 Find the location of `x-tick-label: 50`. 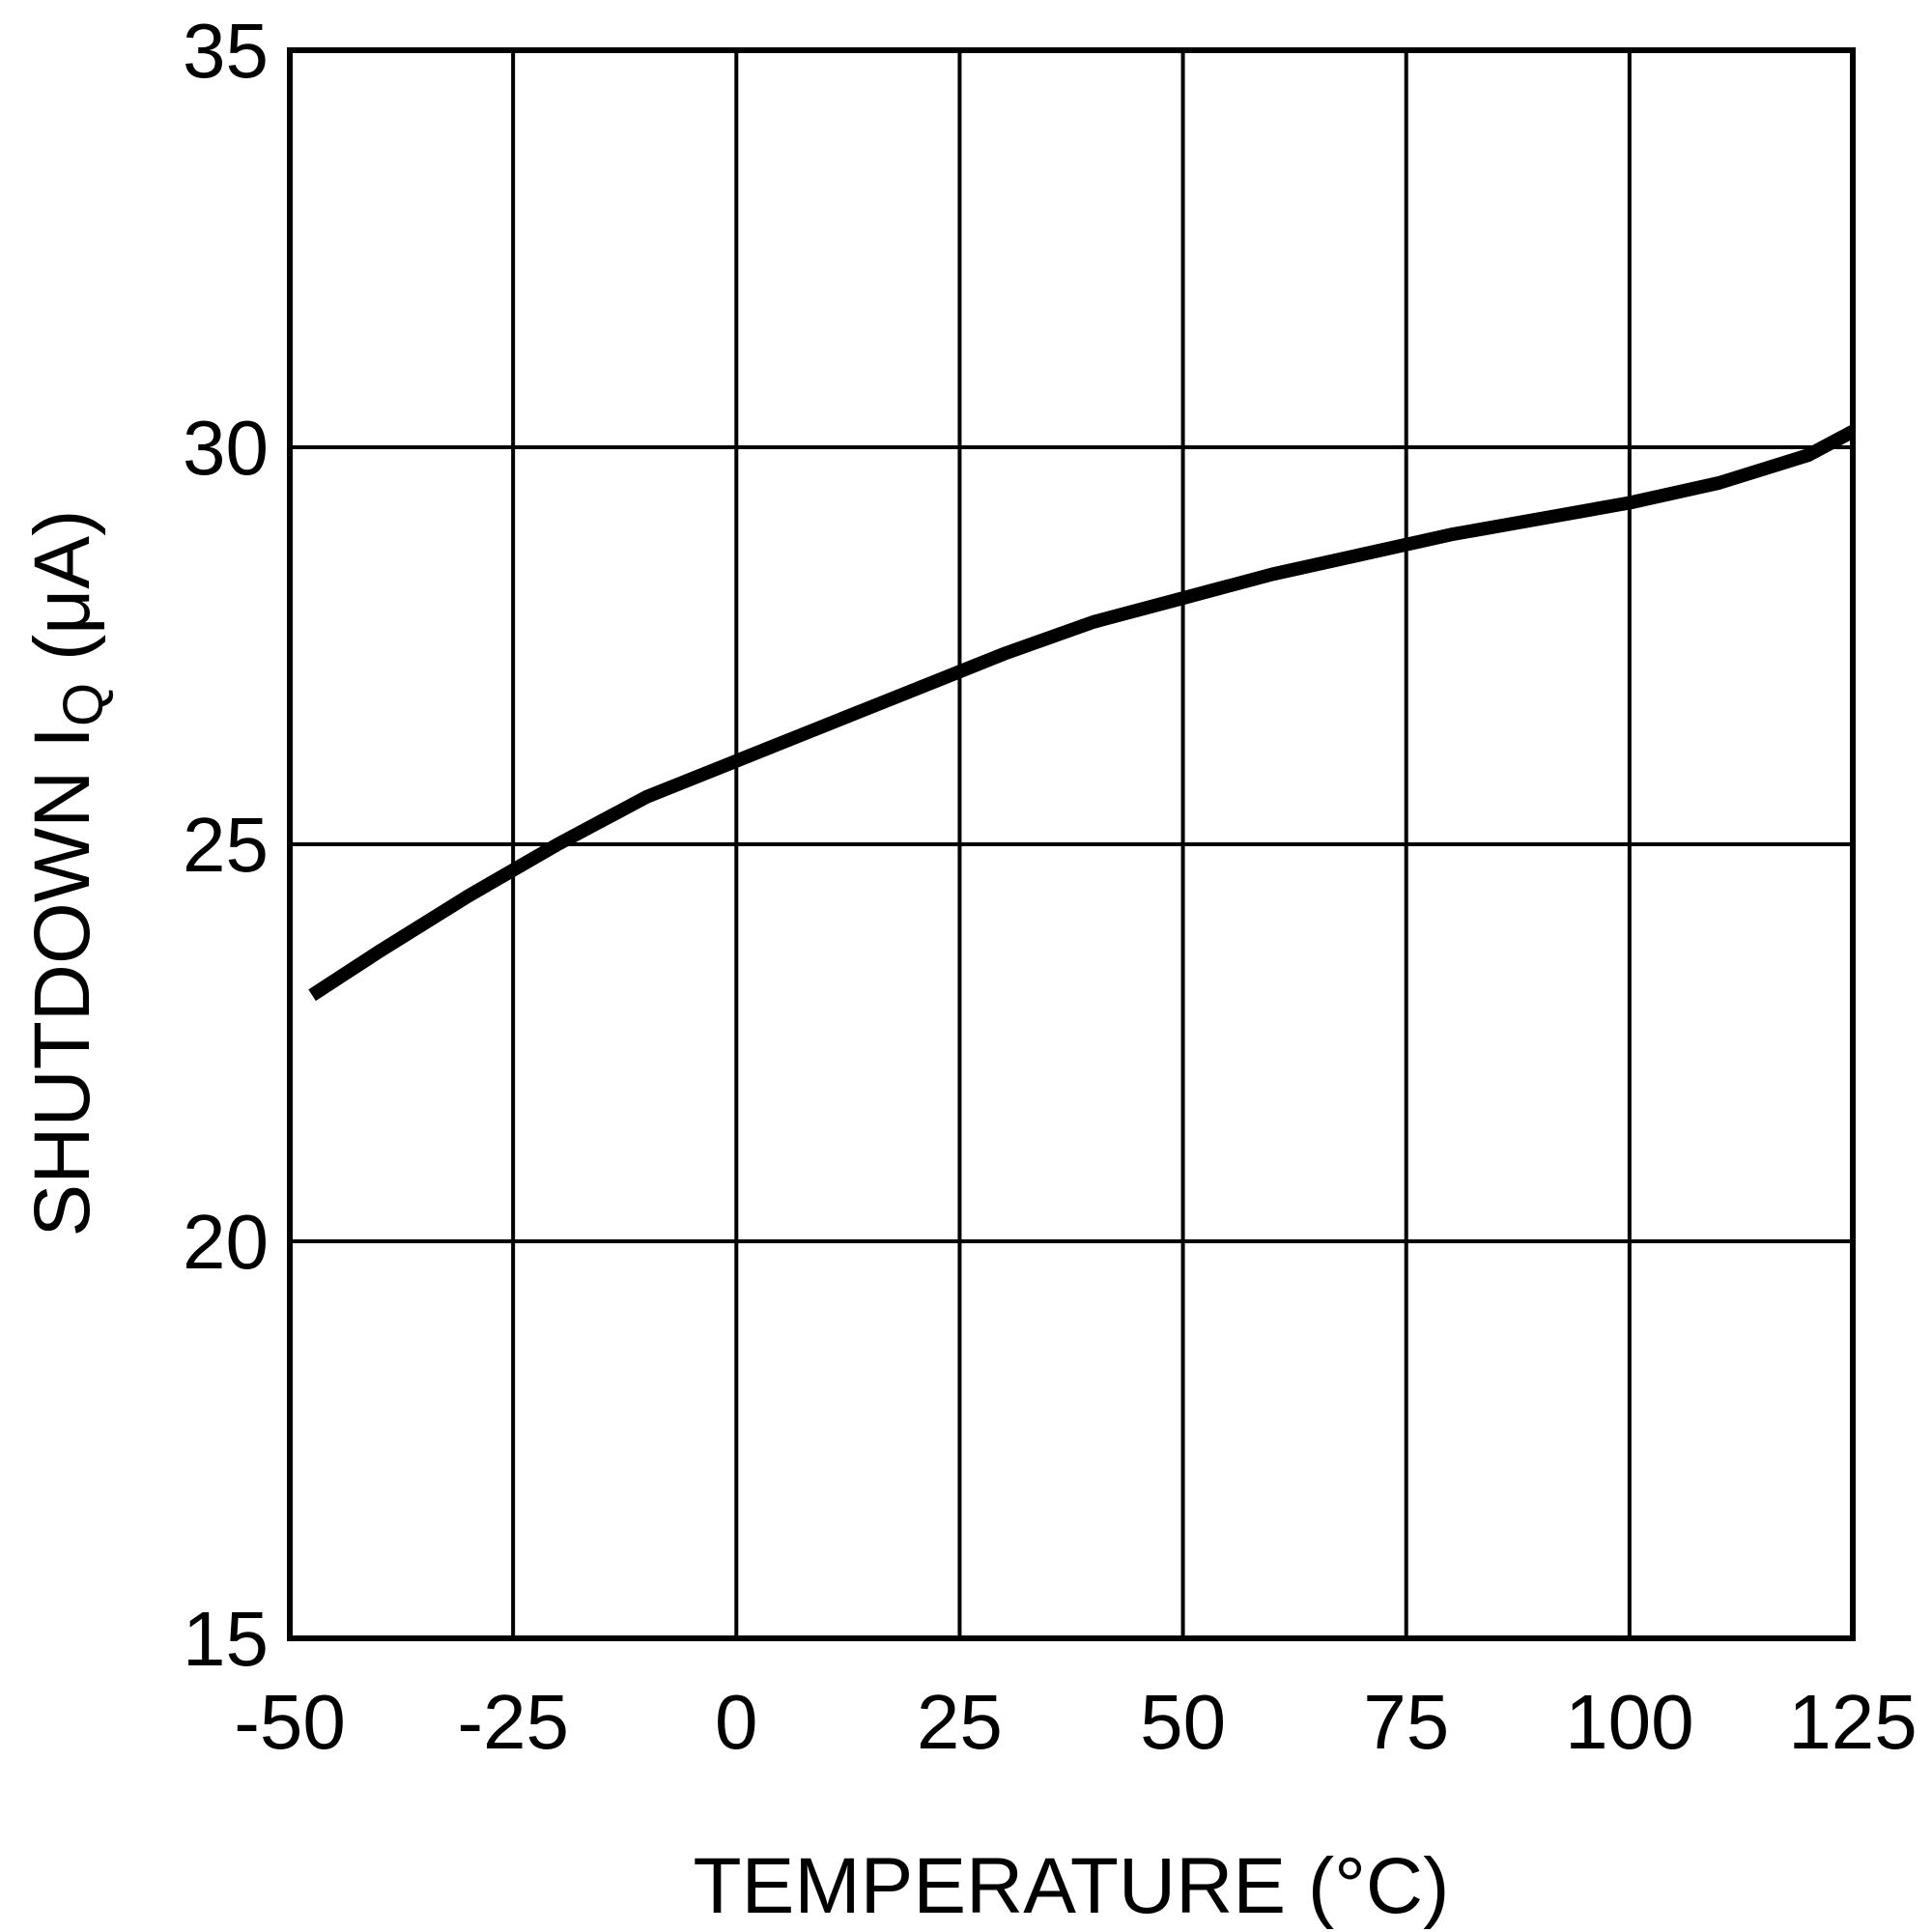

x-tick-label: 50 is located at coordinates (1183, 1722).